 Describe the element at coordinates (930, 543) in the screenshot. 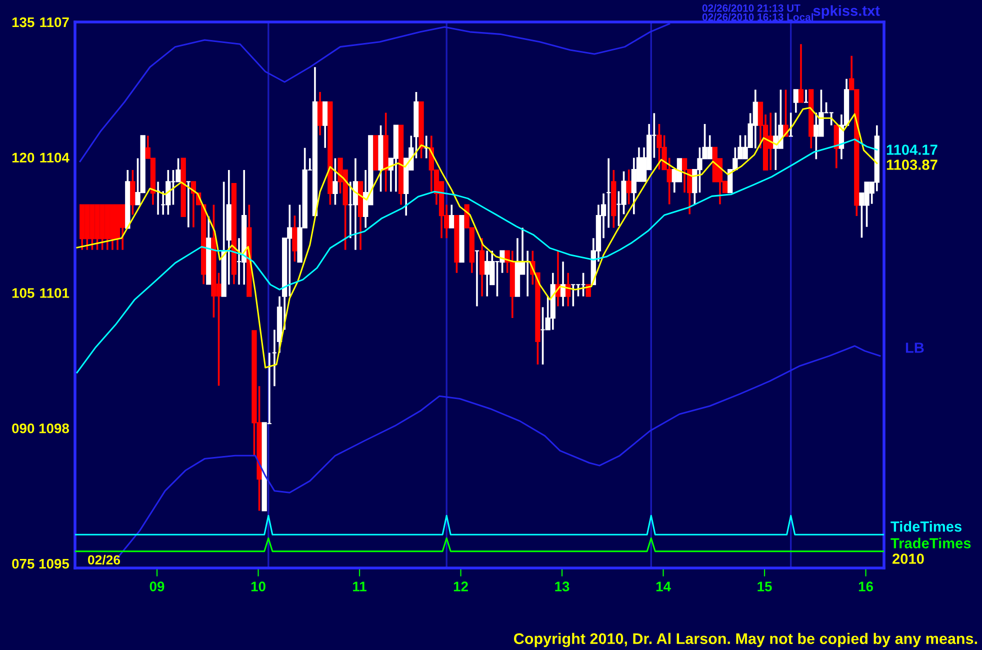

I see `series-label: TradeTimes` at that location.